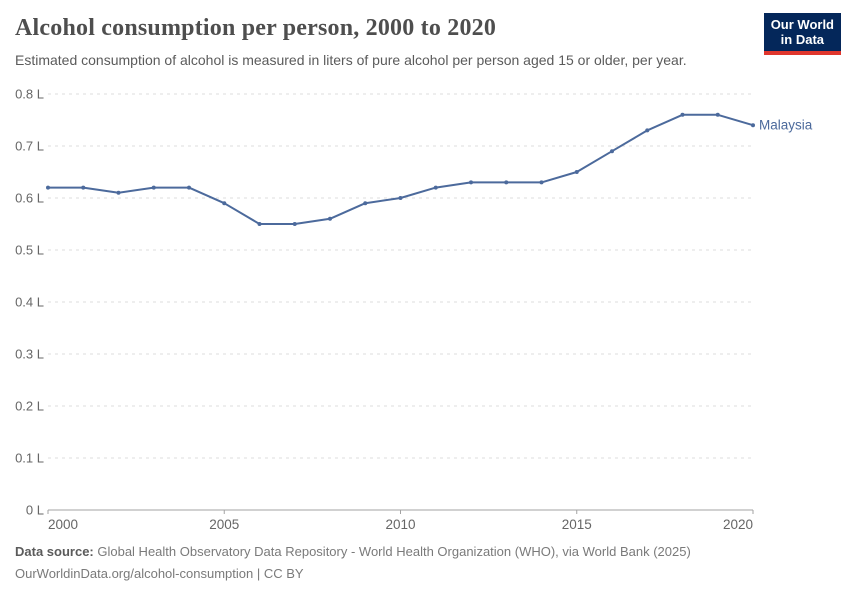  Describe the element at coordinates (134, 573) in the screenshot. I see `owid-url-link: OurWorldinData.org/alcohol-consumption` at that location.